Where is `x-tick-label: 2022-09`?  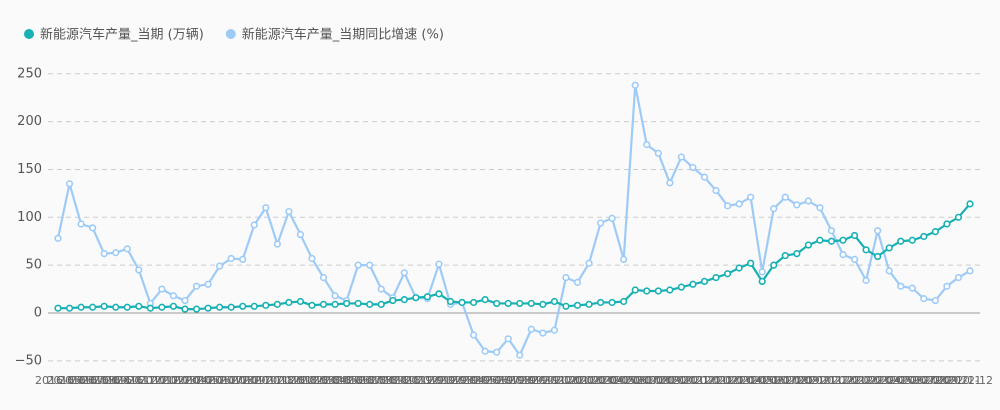 x-tick-label: 2022-09 is located at coordinates (935, 380).